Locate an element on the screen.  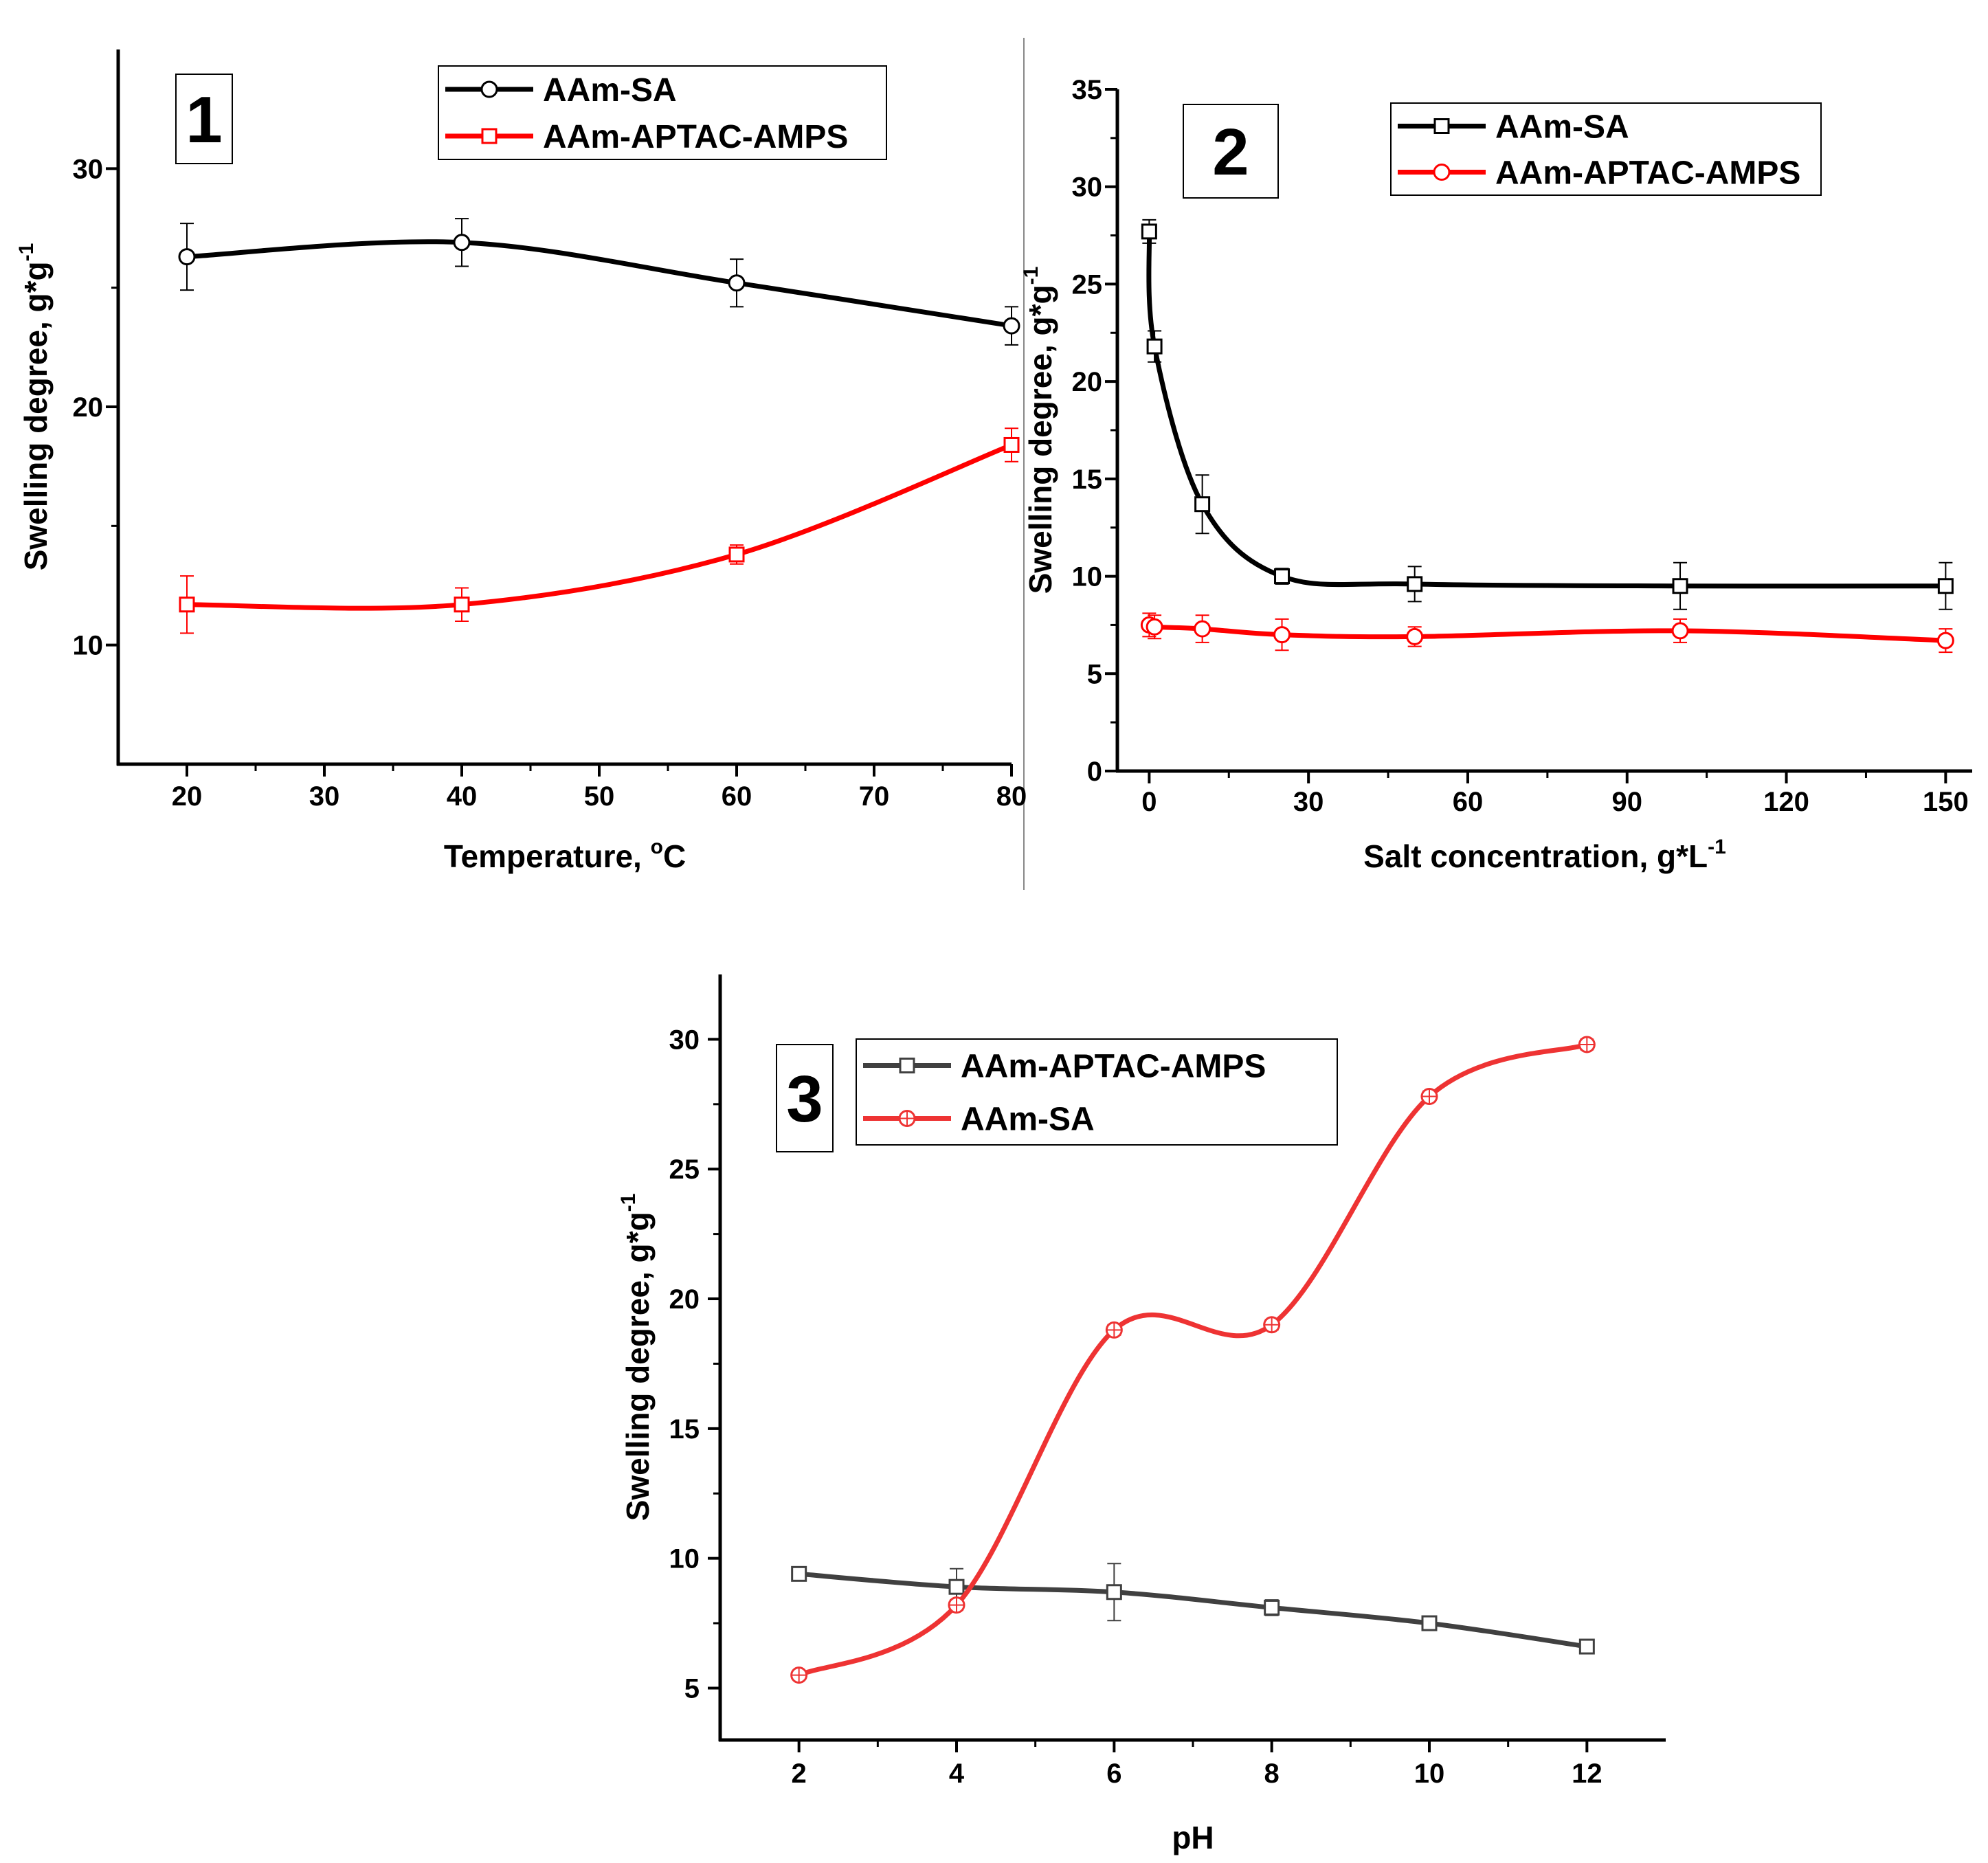
x-axis-title-sup: -1 is located at coordinates (1717, 847).